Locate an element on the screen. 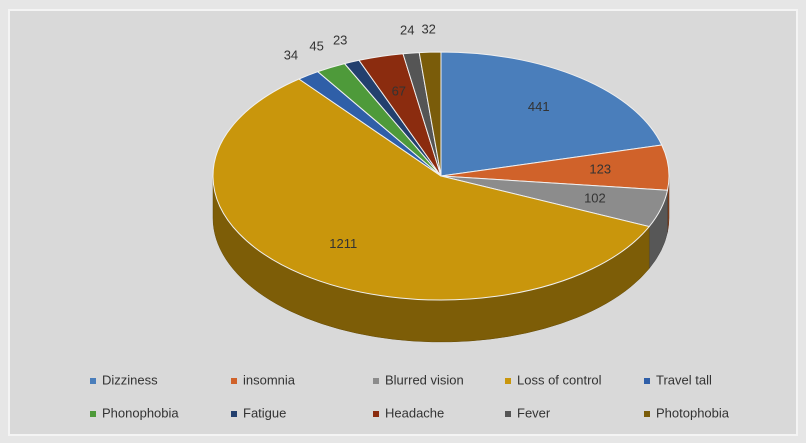 This screenshot has width=806, height=443. data-label: 23 is located at coordinates (340, 39).